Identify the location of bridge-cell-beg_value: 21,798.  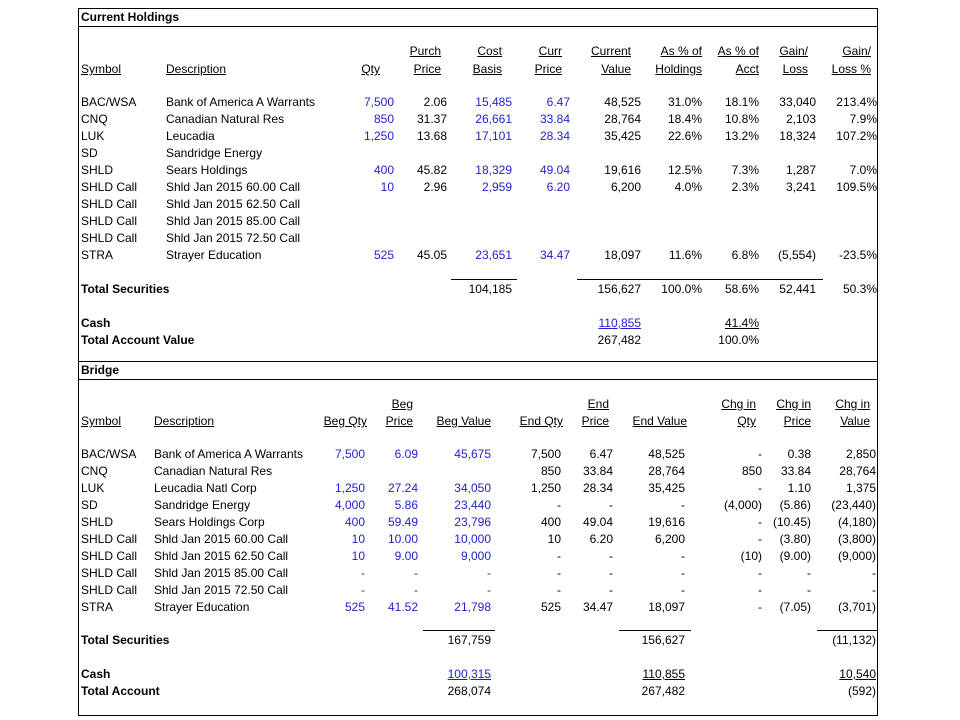
(472, 607).